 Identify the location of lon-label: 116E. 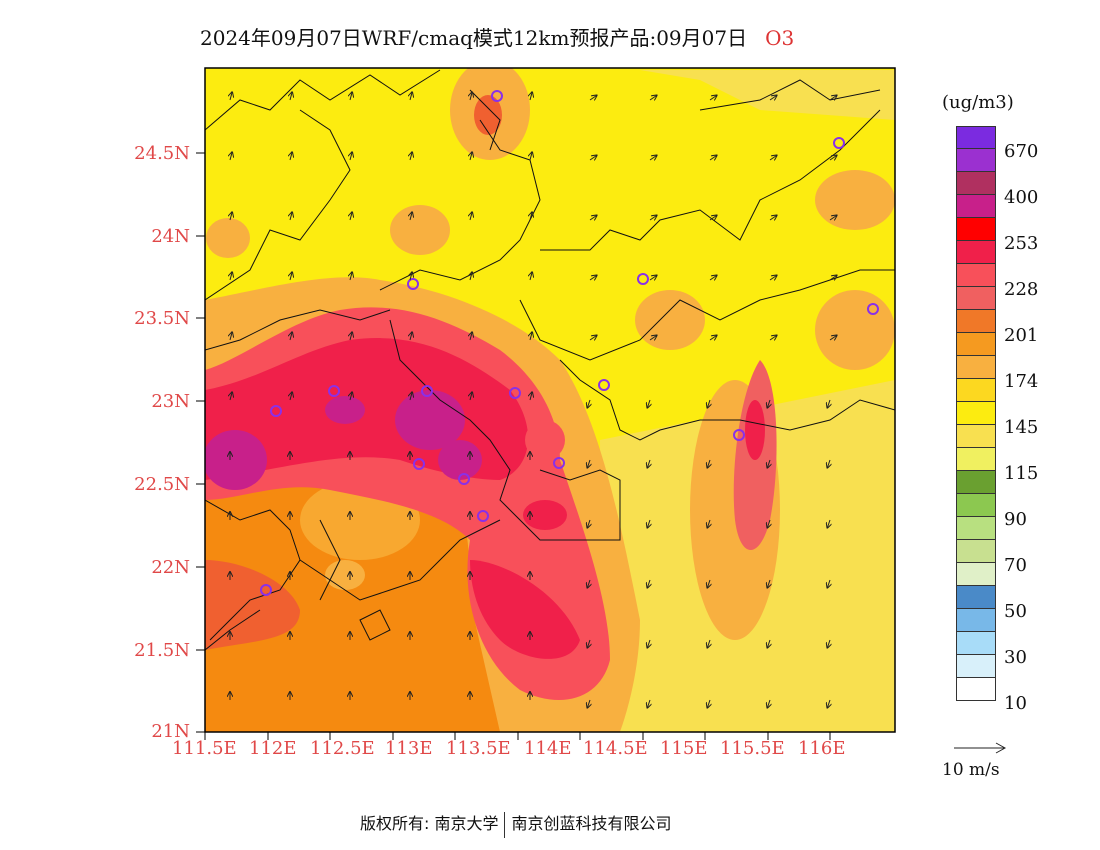
(822, 748).